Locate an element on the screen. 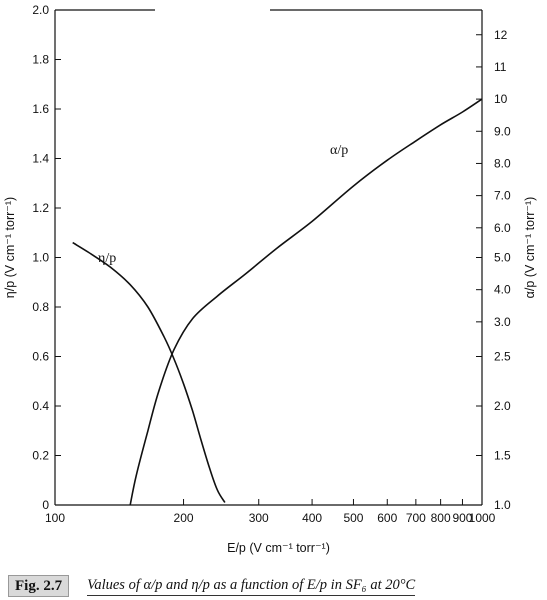 Image resolution: width=547 pixels, height=600 pixels. right-y-axis-title: α/p (V cm⁻¹ torr⁻¹) is located at coordinates (530, 248).